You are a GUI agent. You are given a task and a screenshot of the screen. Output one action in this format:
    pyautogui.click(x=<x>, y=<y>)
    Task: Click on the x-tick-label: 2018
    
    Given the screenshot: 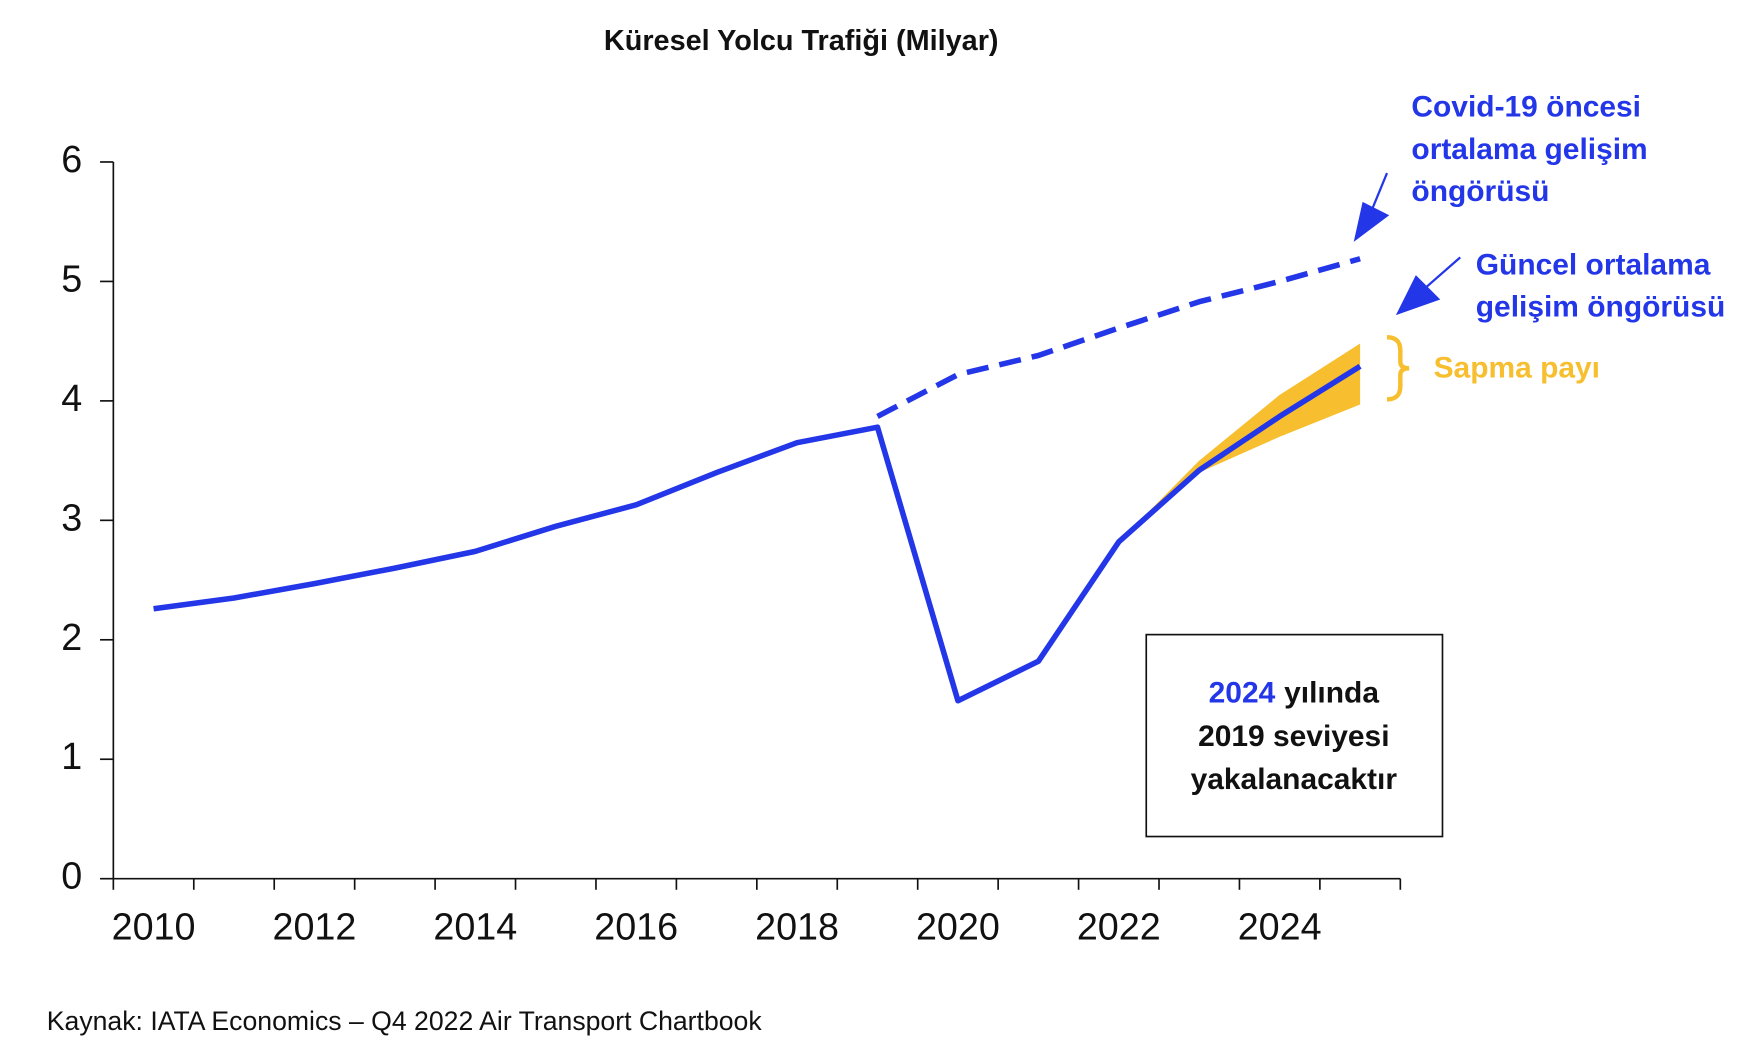 What is the action you would take?
    pyautogui.click(x=797, y=927)
    